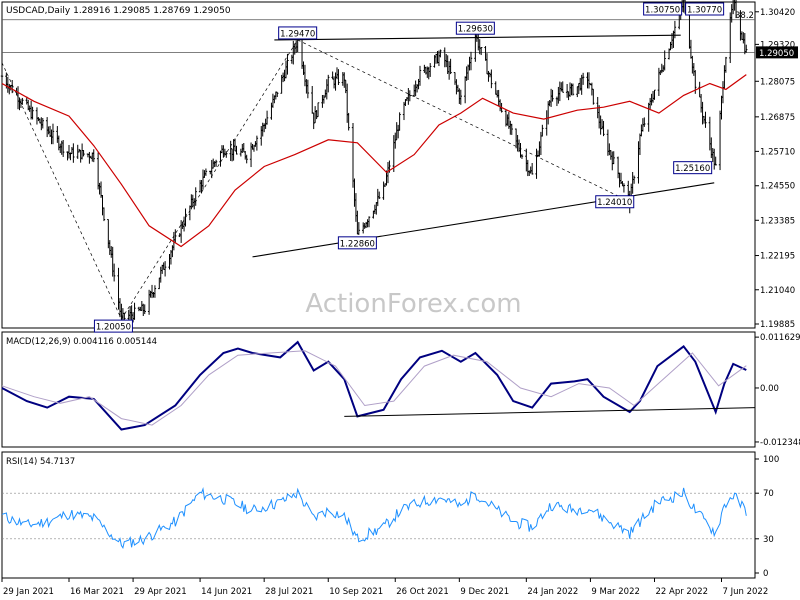 This screenshot has height=600, width=800. What do you see at coordinates (746, 592) in the screenshot?
I see `date-tick-label: 7 Jun 2022` at bounding box center [746, 592].